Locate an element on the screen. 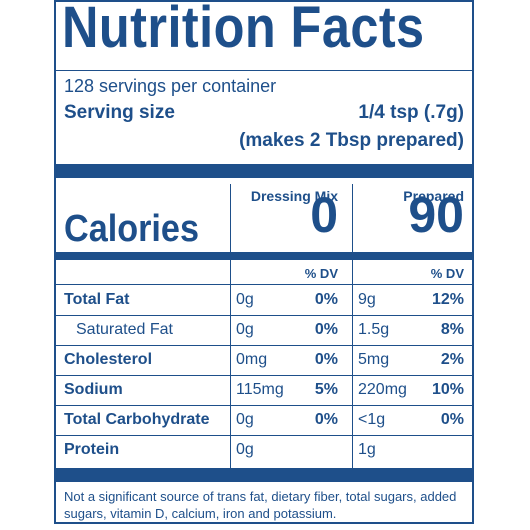 The width and height of the screenshot is (530, 530). thick-rule-bottom is located at coordinates (264, 475).